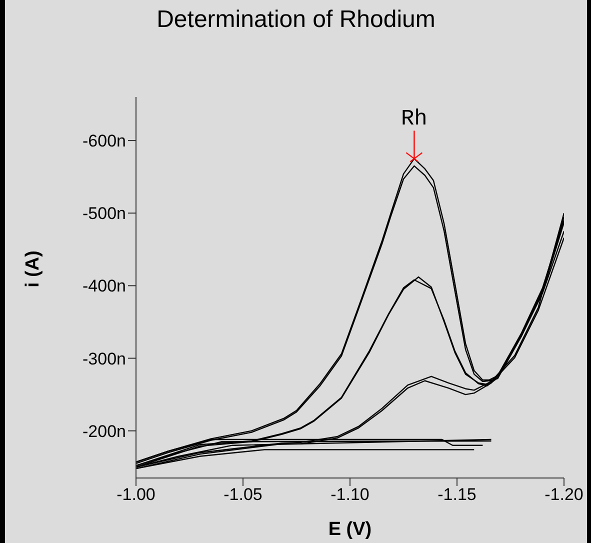  What do you see at coordinates (296, 20) in the screenshot?
I see `chart-title: Determination of Rhodium` at bounding box center [296, 20].